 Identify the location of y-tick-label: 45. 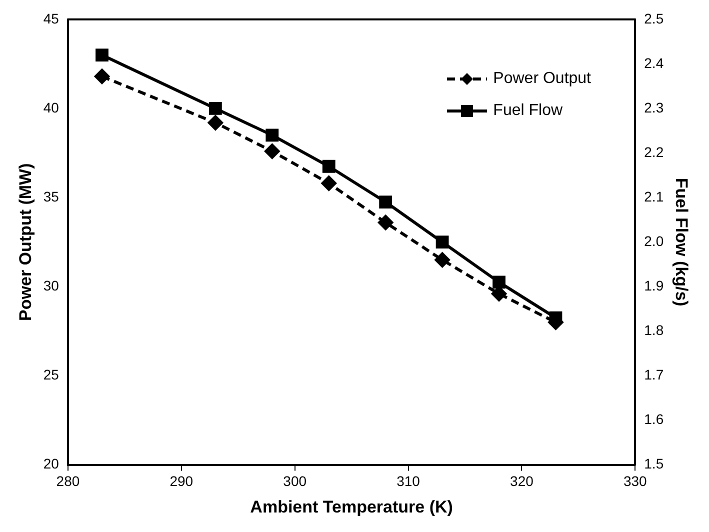
(51, 18).